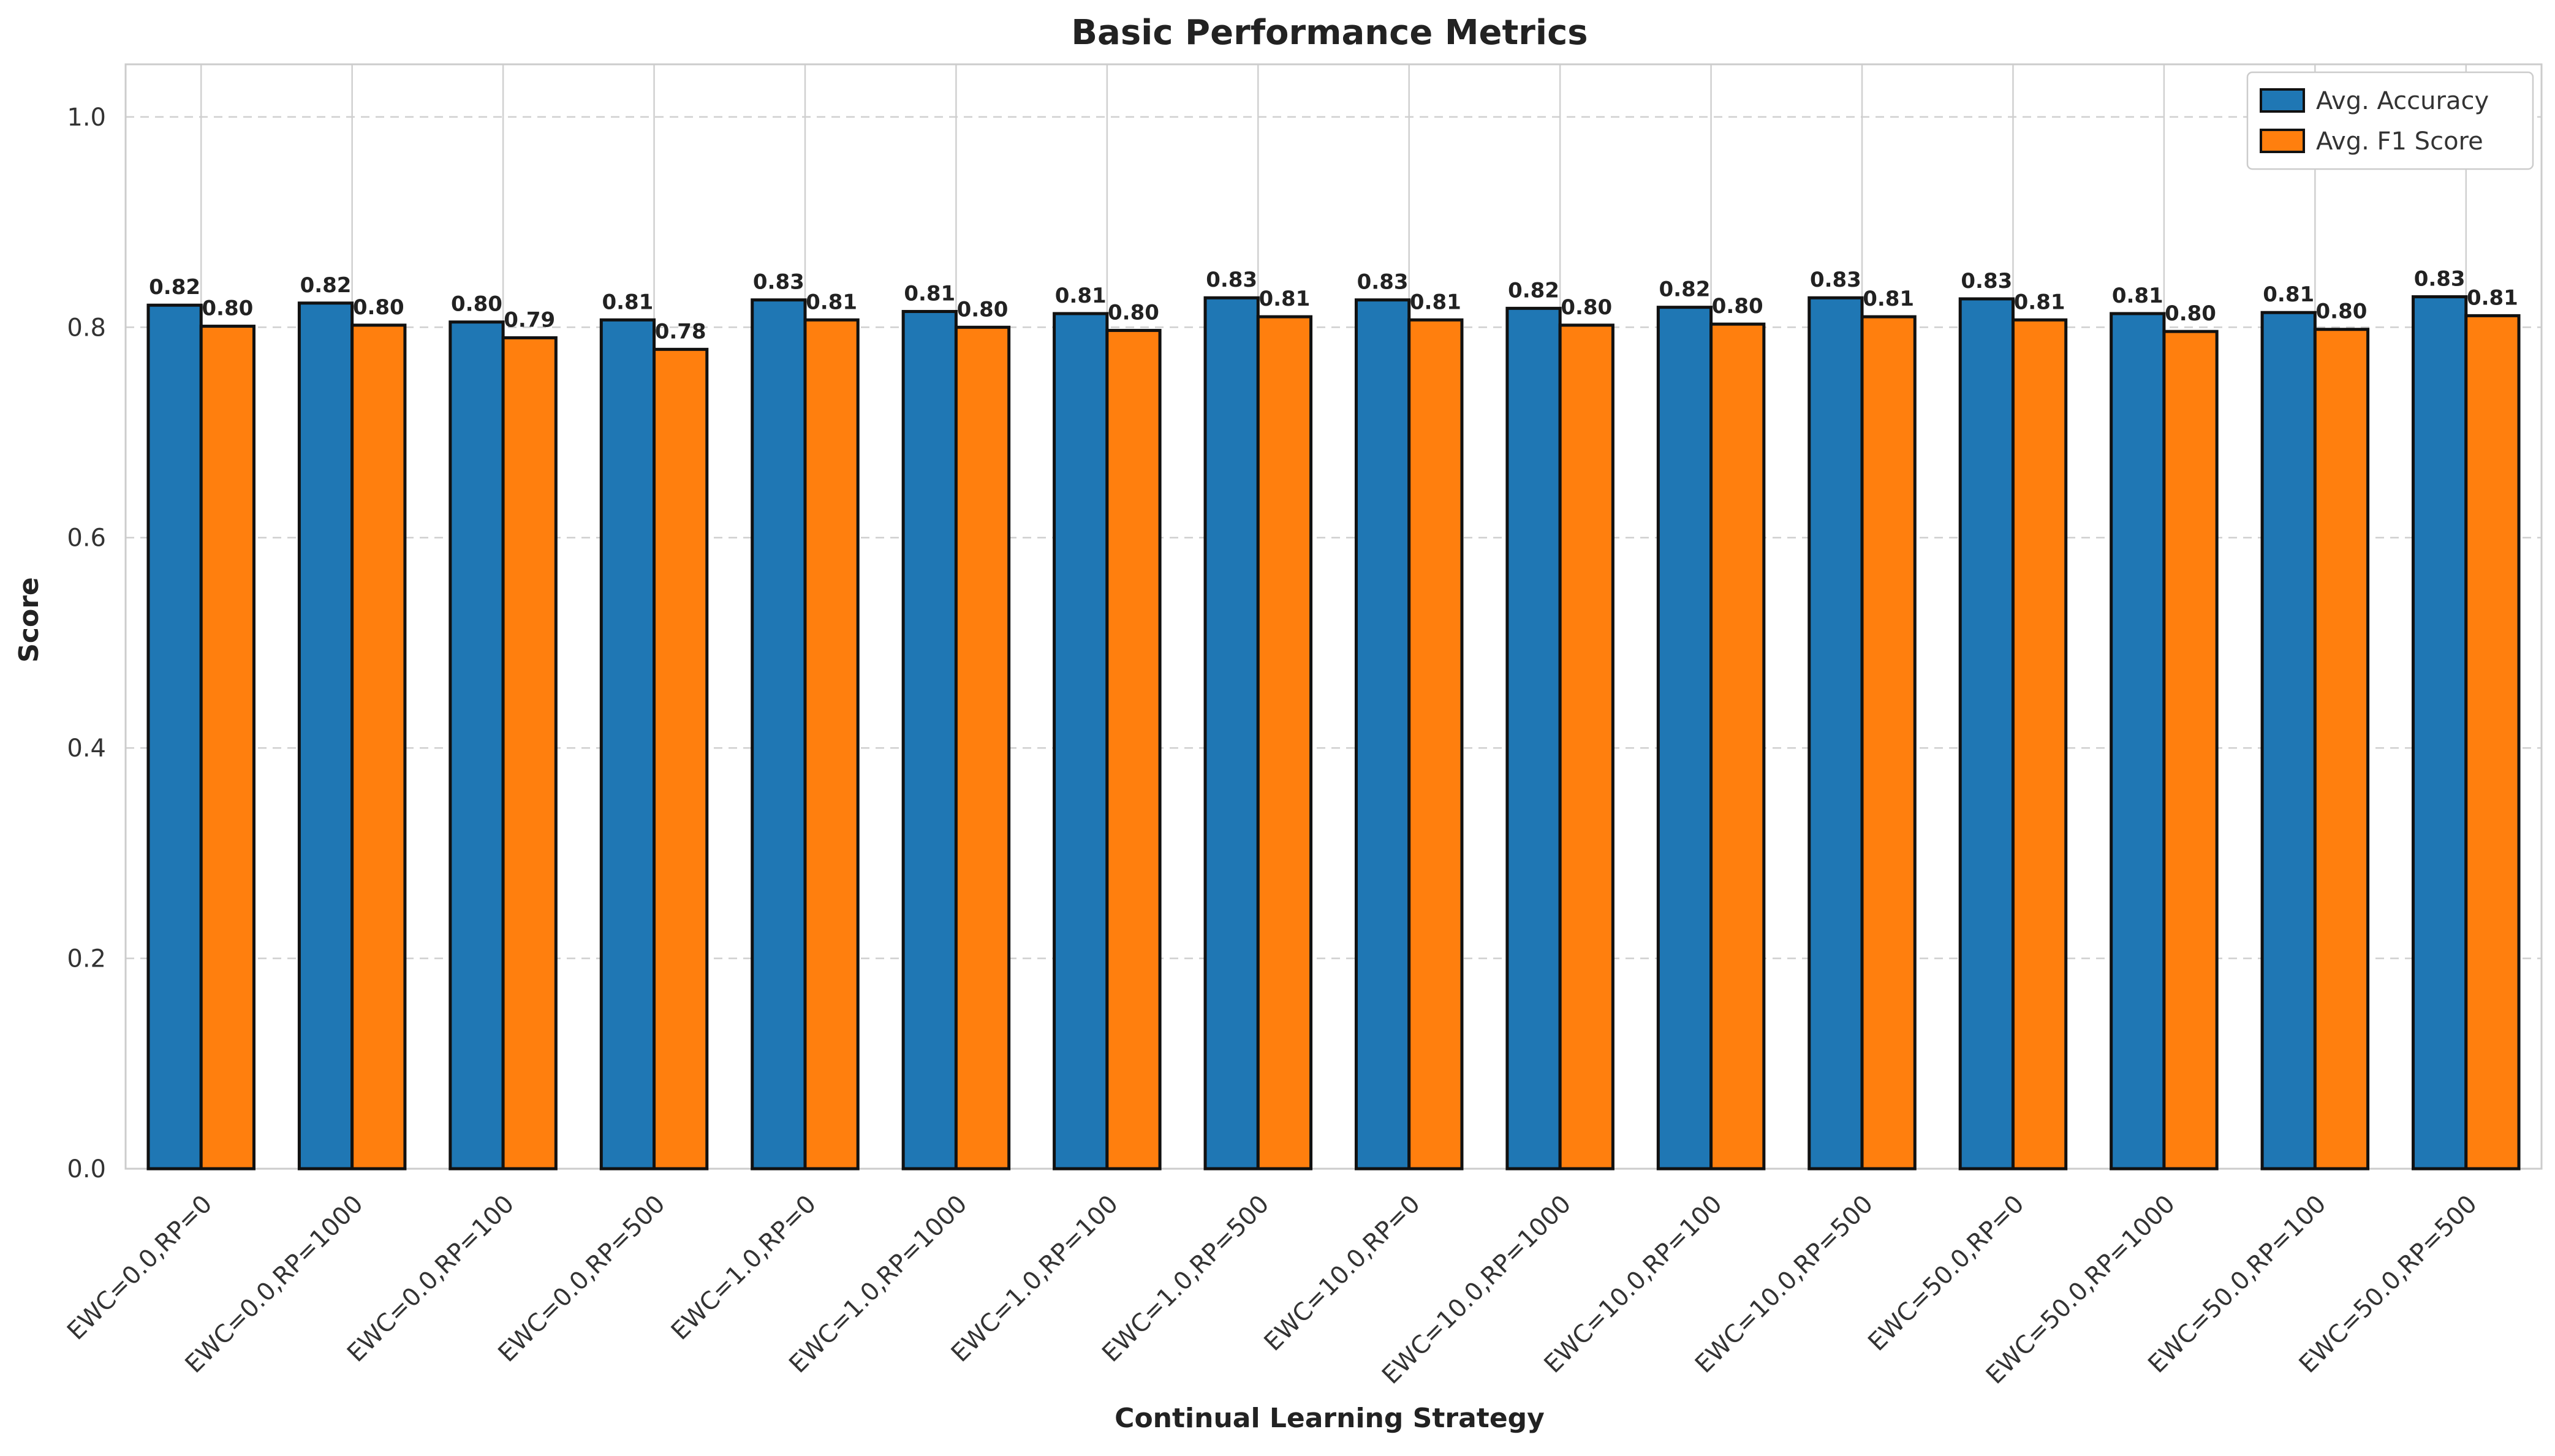  Describe the element at coordinates (1329, 33) in the screenshot. I see `chart-title: Basic Performance Metrics` at that location.